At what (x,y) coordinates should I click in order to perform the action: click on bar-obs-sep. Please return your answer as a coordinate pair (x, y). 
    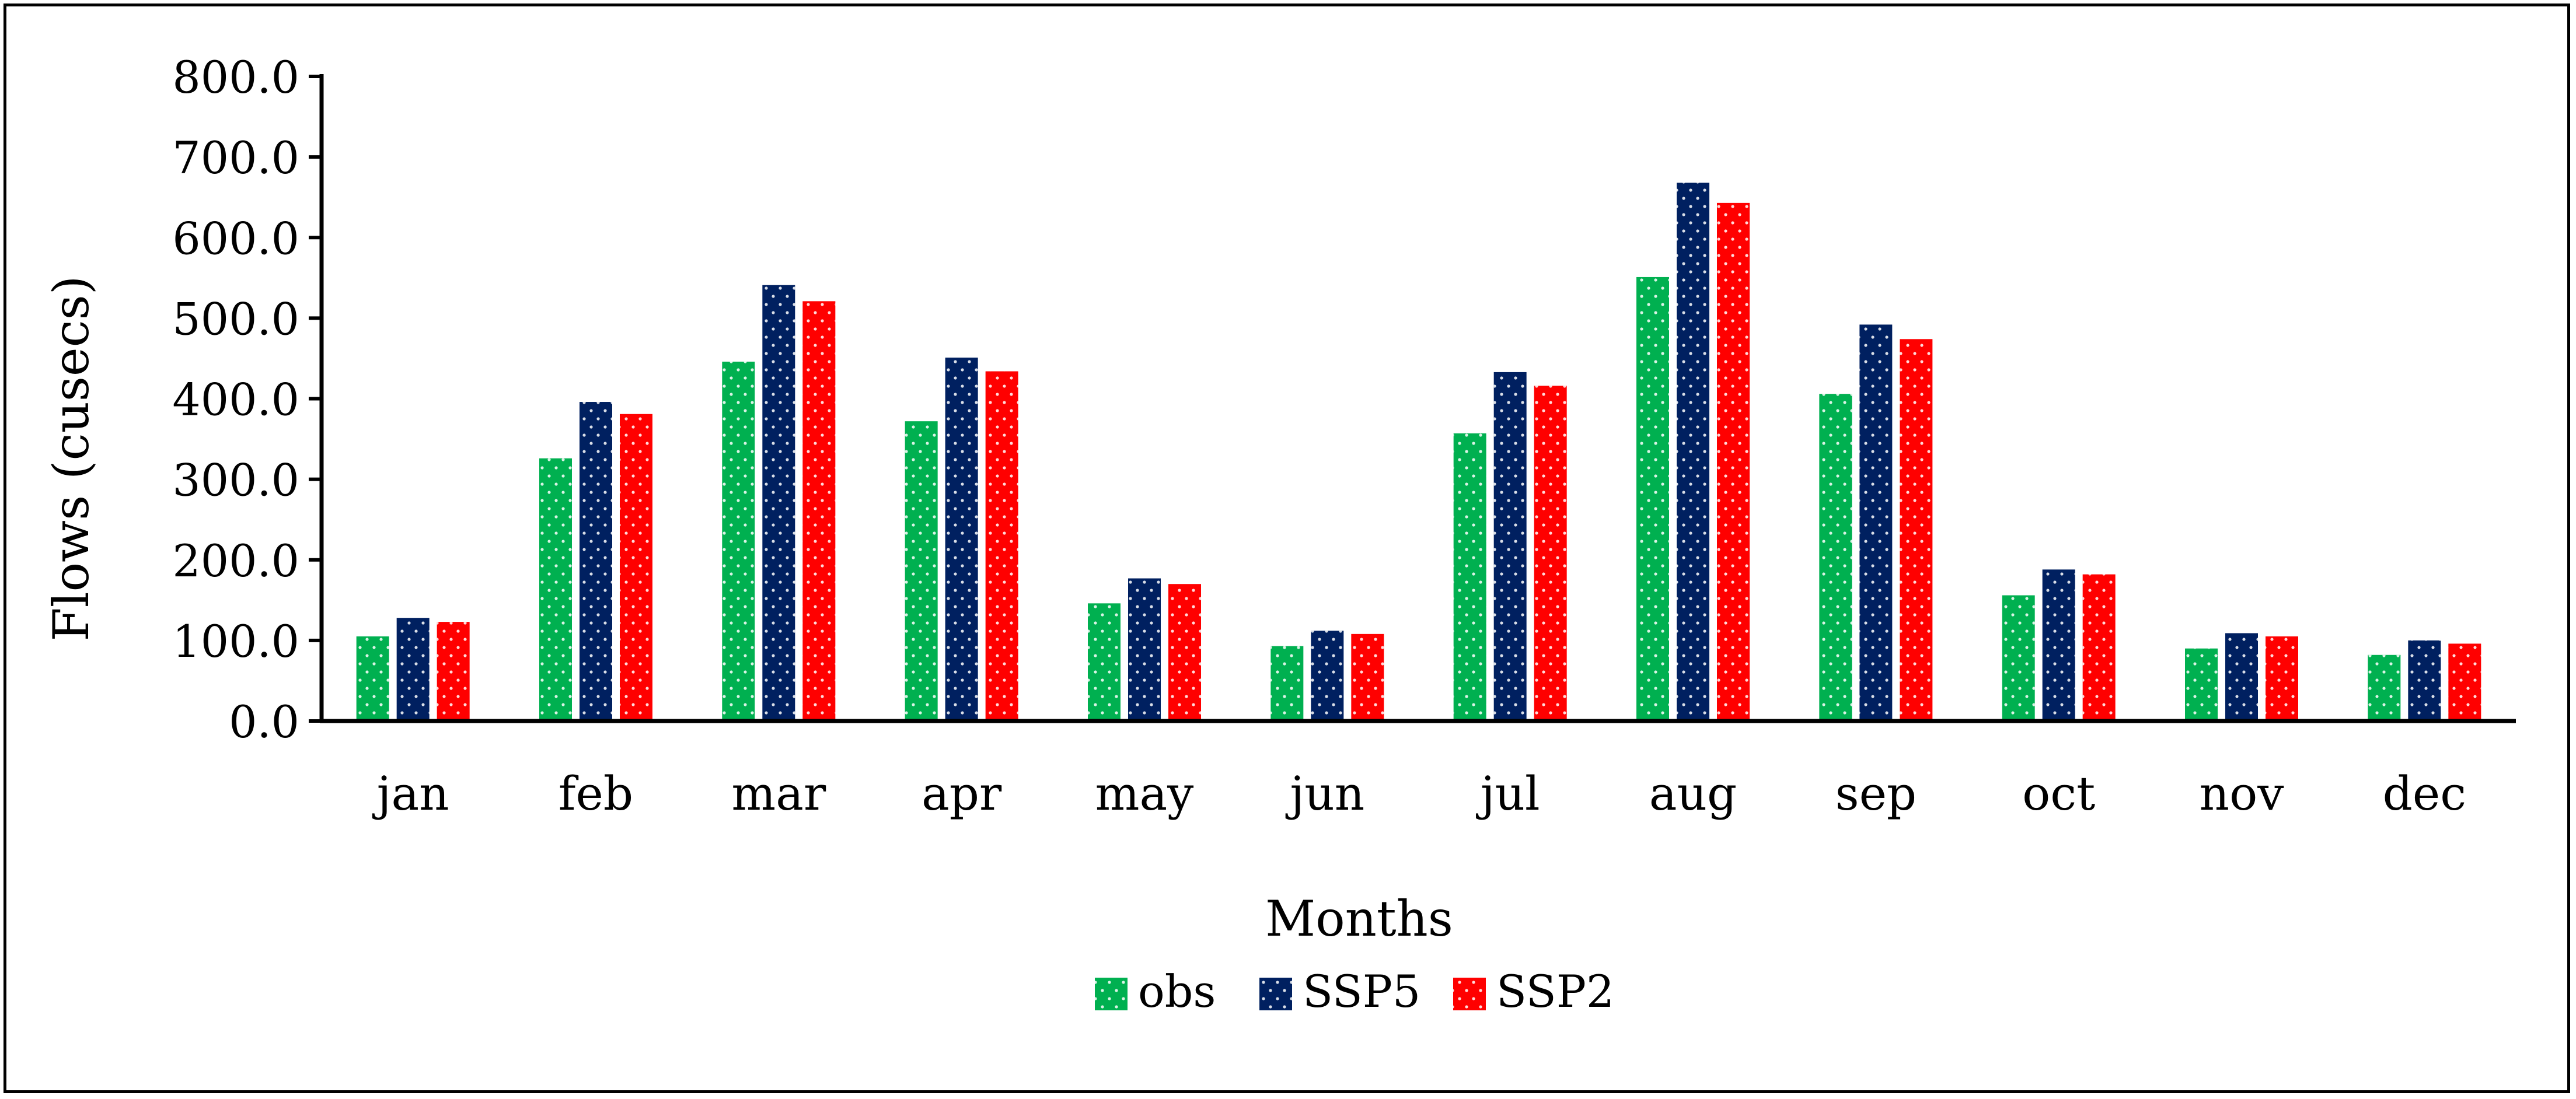
    Looking at the image, I should click on (1835, 557).